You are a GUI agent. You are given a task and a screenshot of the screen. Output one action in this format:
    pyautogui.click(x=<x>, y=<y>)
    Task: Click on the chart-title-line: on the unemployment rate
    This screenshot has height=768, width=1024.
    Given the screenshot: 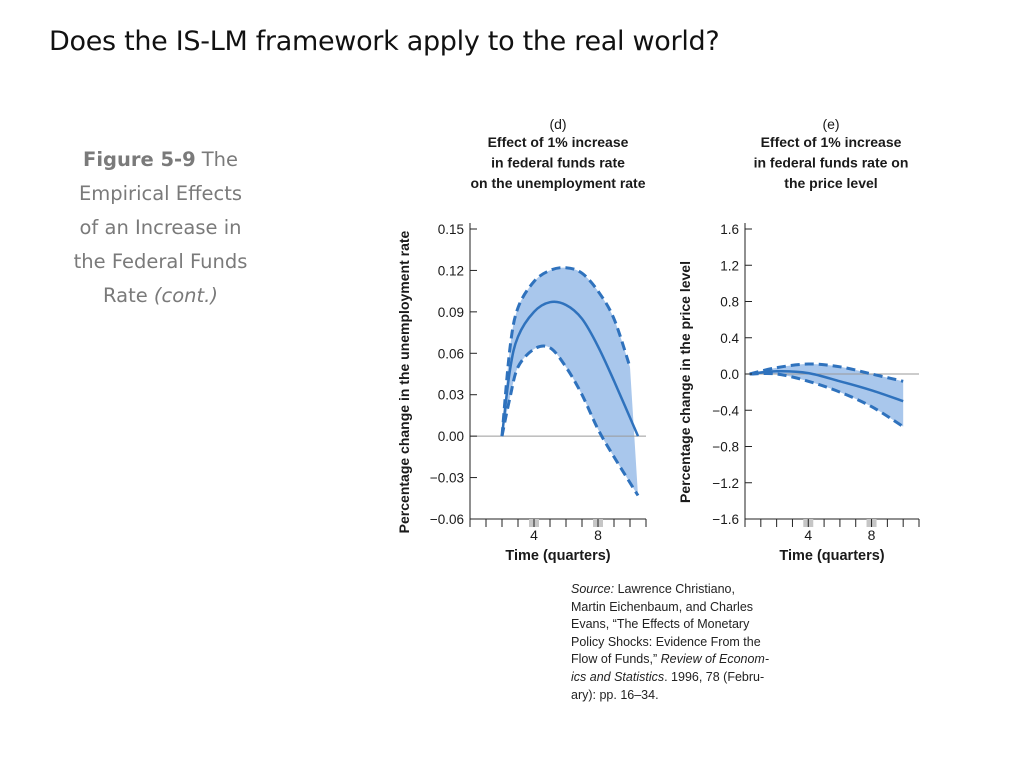 What is the action you would take?
    pyautogui.click(x=557, y=183)
    